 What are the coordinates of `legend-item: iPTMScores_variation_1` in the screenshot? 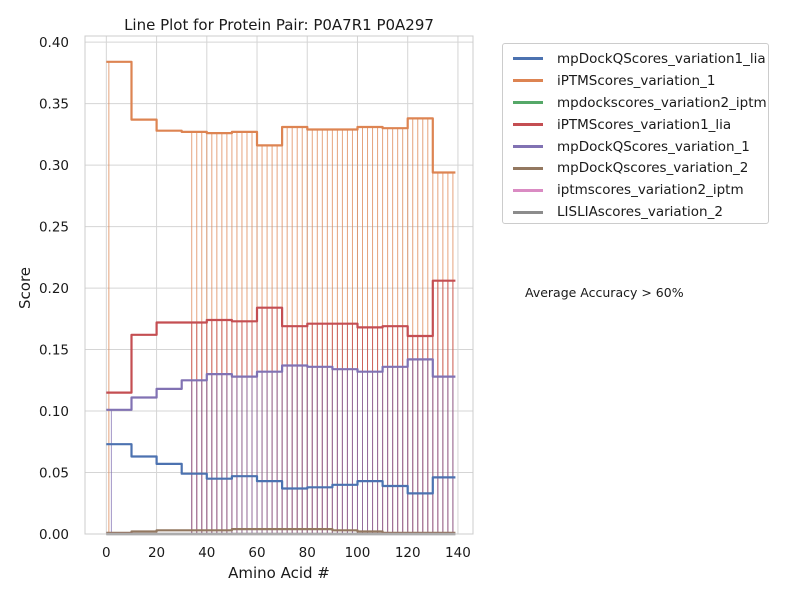 It's located at (640, 81).